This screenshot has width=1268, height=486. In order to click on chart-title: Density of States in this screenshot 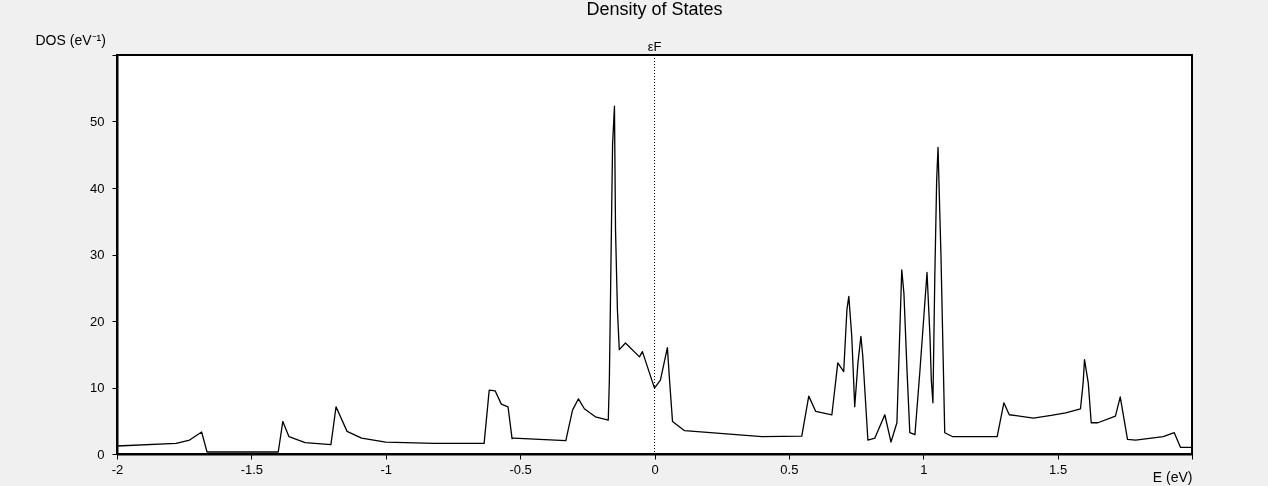, I will do `click(654, 9)`.